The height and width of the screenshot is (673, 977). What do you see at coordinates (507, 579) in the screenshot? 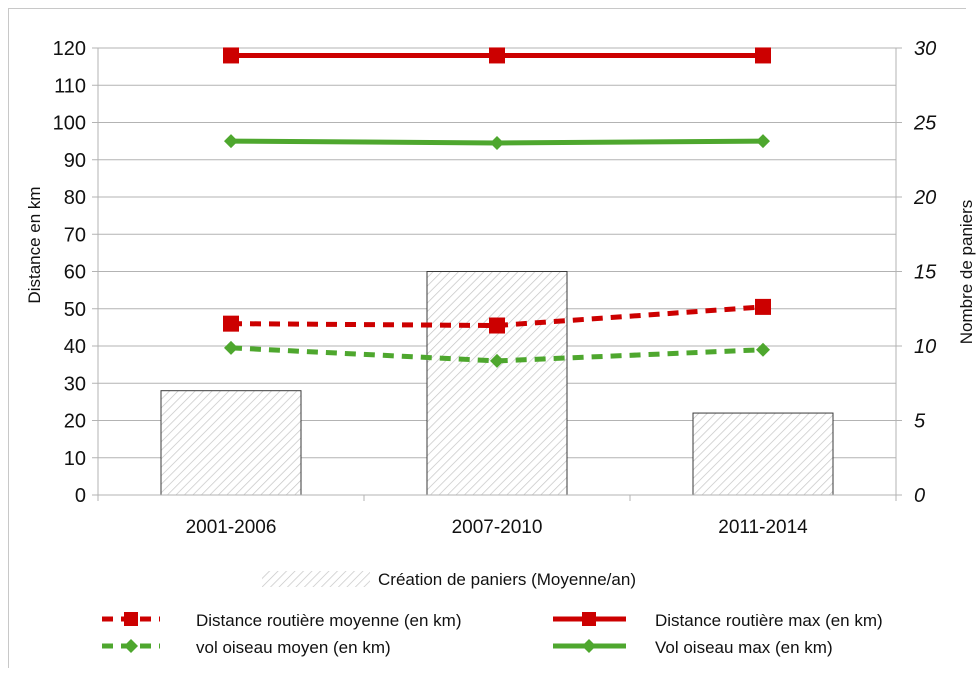
I see `legend-label-bars: Création de paniers (Moyenne/an)` at bounding box center [507, 579].